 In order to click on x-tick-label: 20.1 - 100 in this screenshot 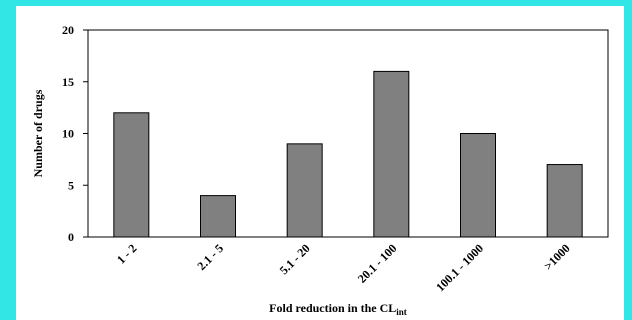, I will do `click(377, 263)`.